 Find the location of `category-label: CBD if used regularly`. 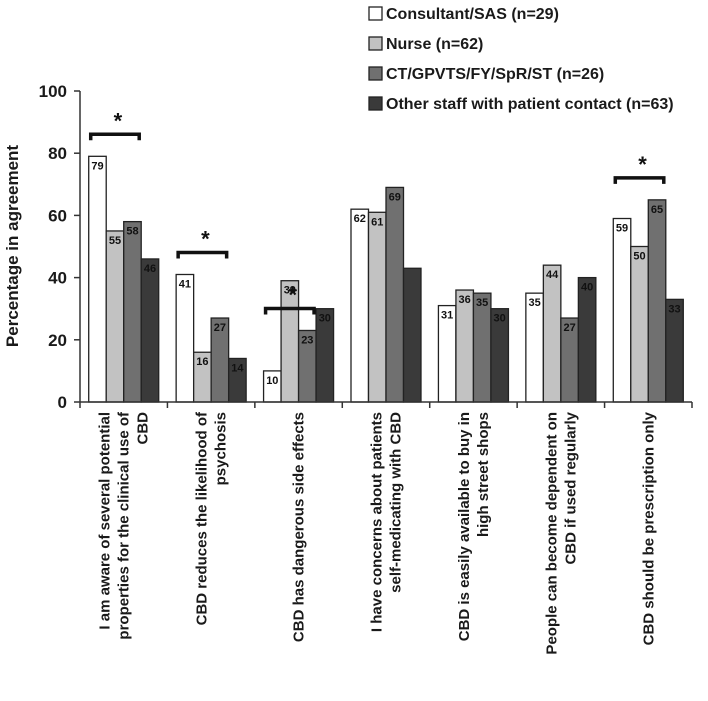

category-label: CBD if used regularly is located at coordinates (570, 487).